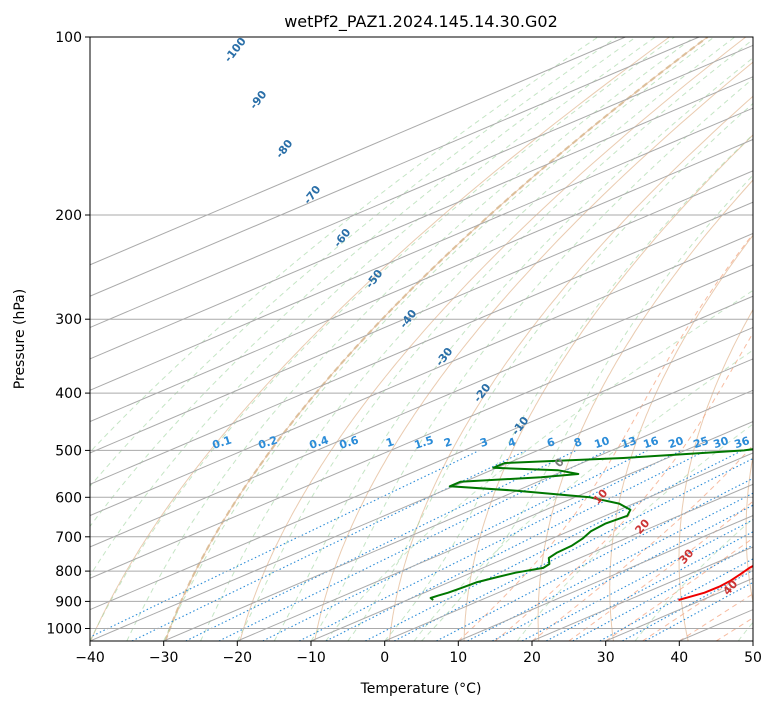  I want to click on mixing-ratio-label: 20, so click(676, 442).